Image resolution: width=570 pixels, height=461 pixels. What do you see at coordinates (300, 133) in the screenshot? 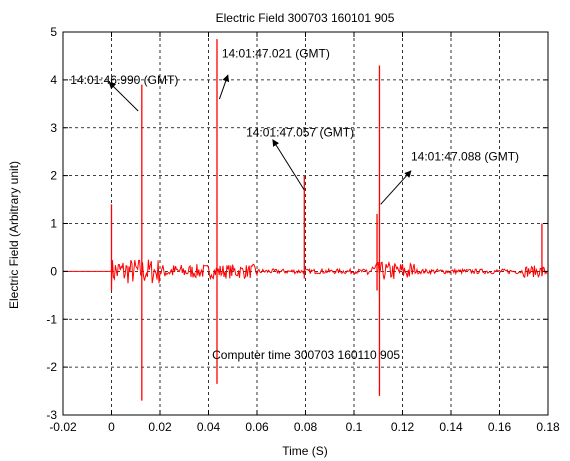
I see `annotation-label: 14:01:47.057 (GMT)` at bounding box center [300, 133].